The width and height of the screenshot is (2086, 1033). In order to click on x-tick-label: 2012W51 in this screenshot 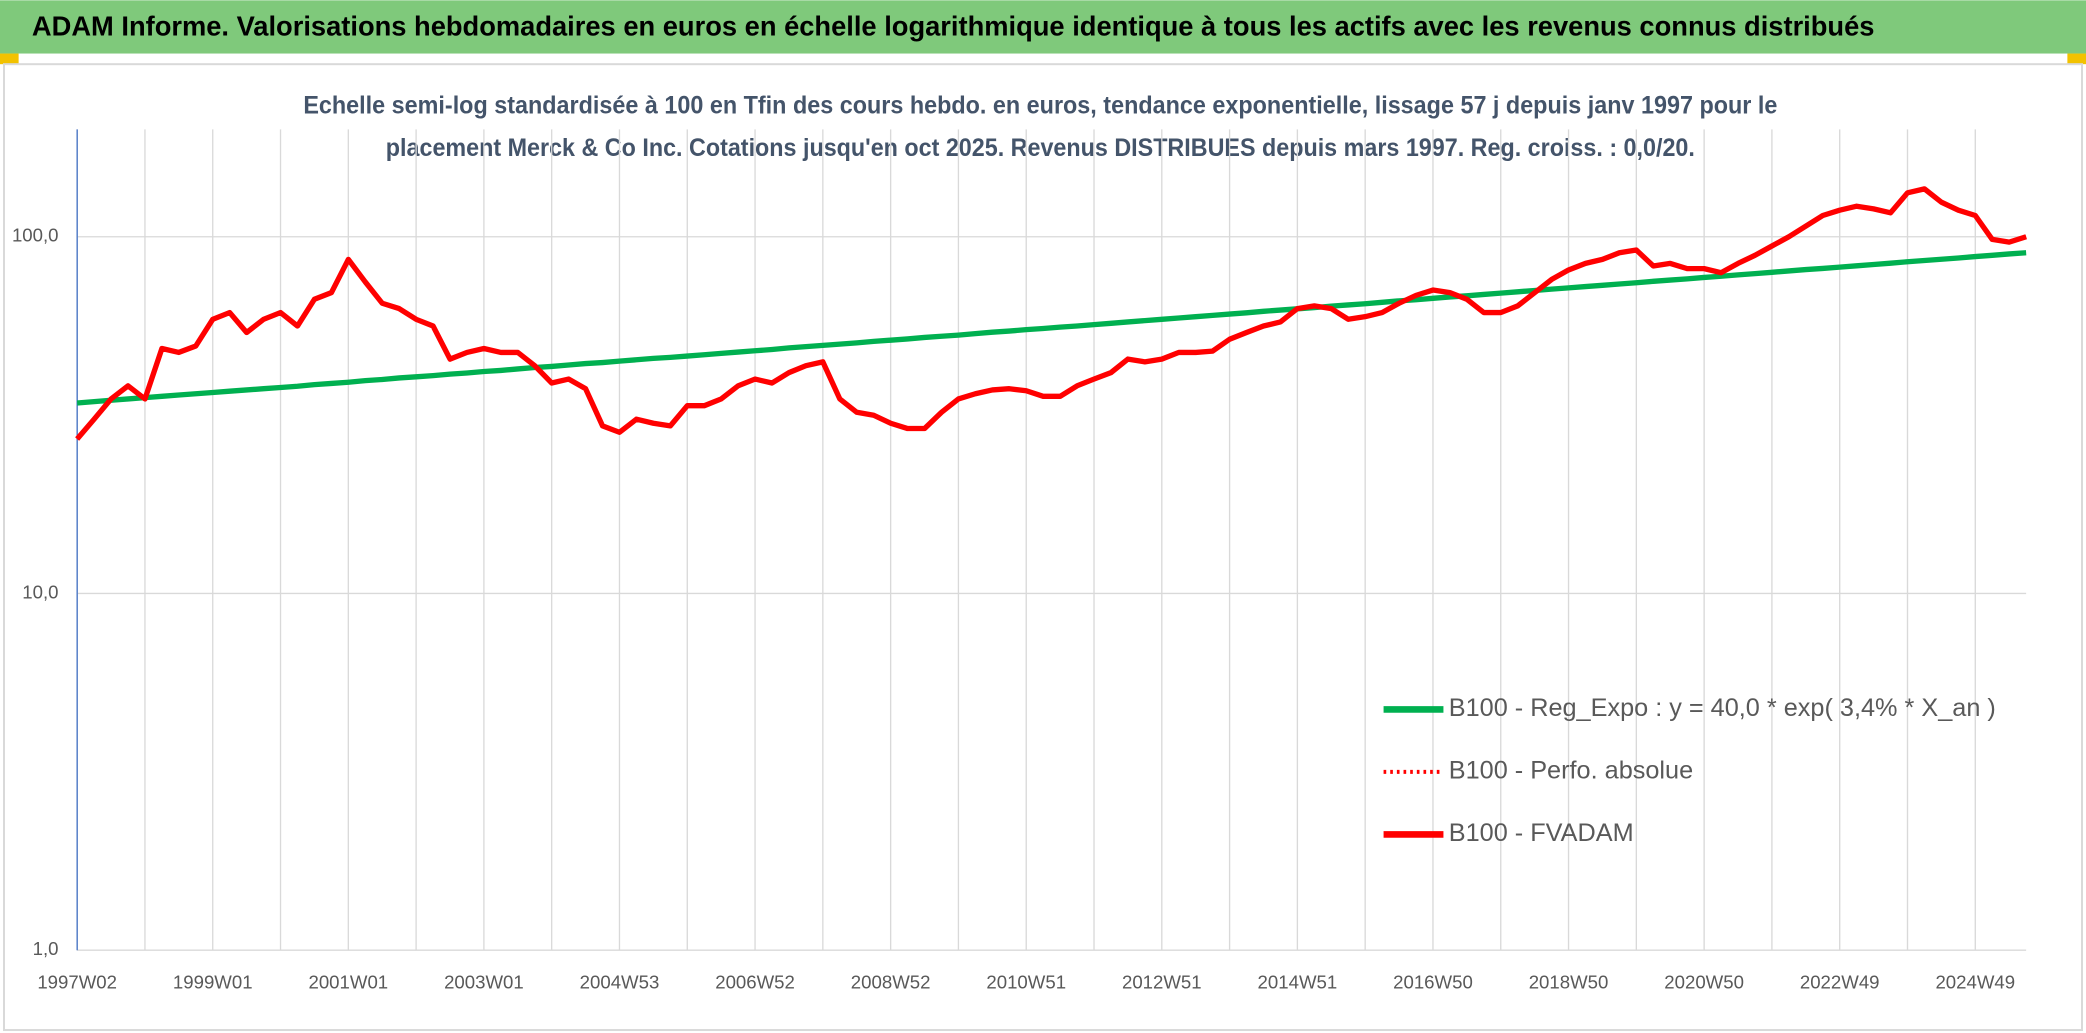, I will do `click(1162, 981)`.